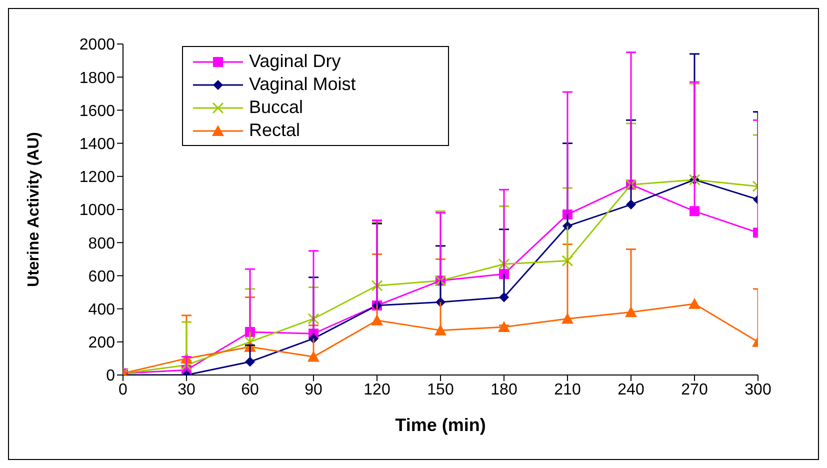 The image size is (827, 468). I want to click on y-axis-title: Uterine Activity (AU), so click(34, 209).